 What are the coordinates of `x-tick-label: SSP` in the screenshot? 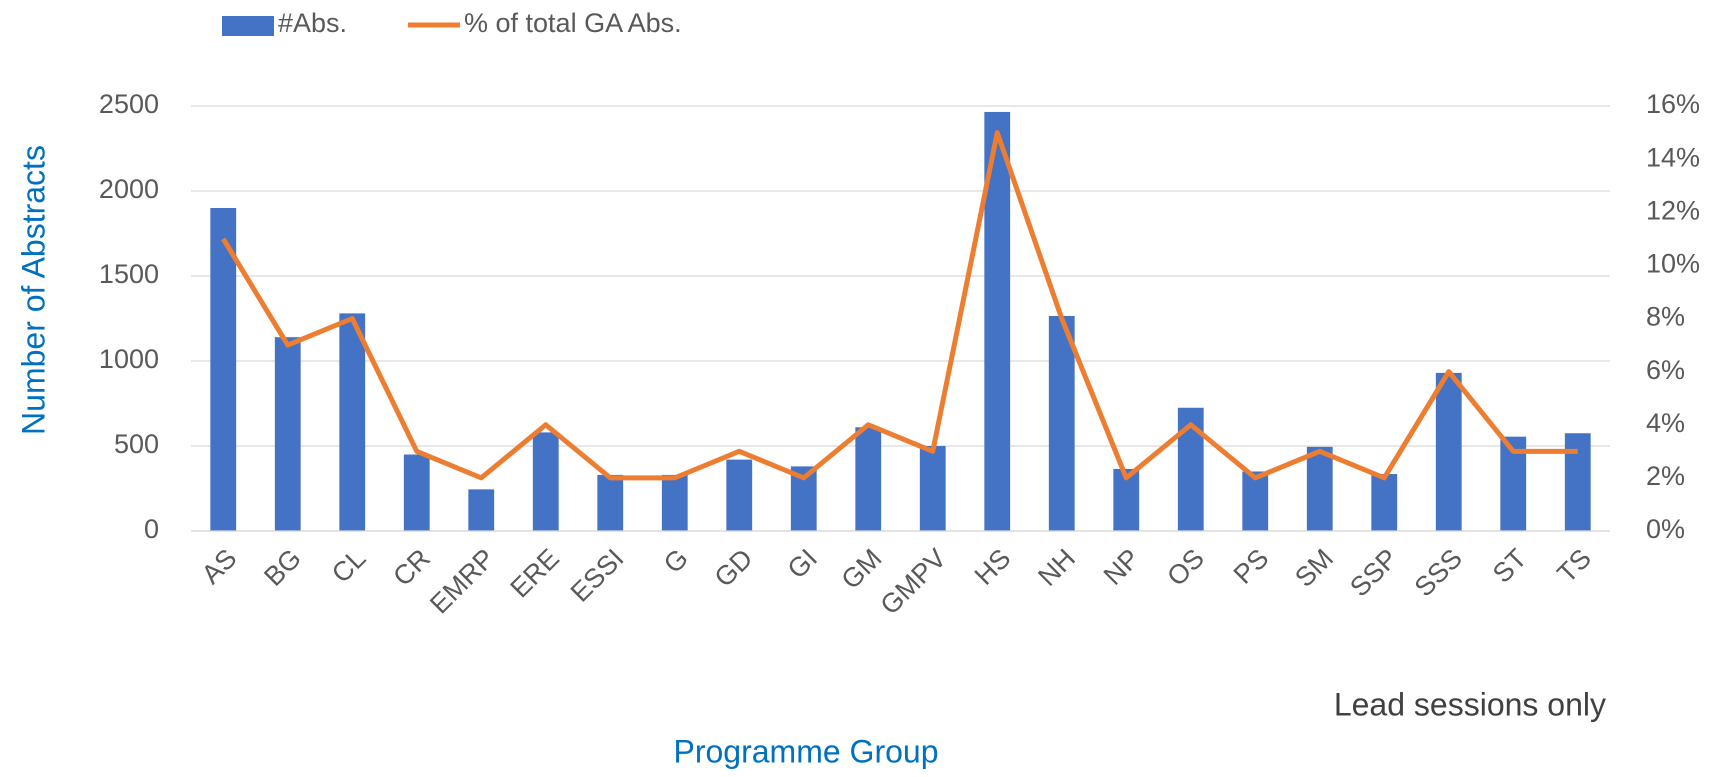 It's located at (1373, 572).